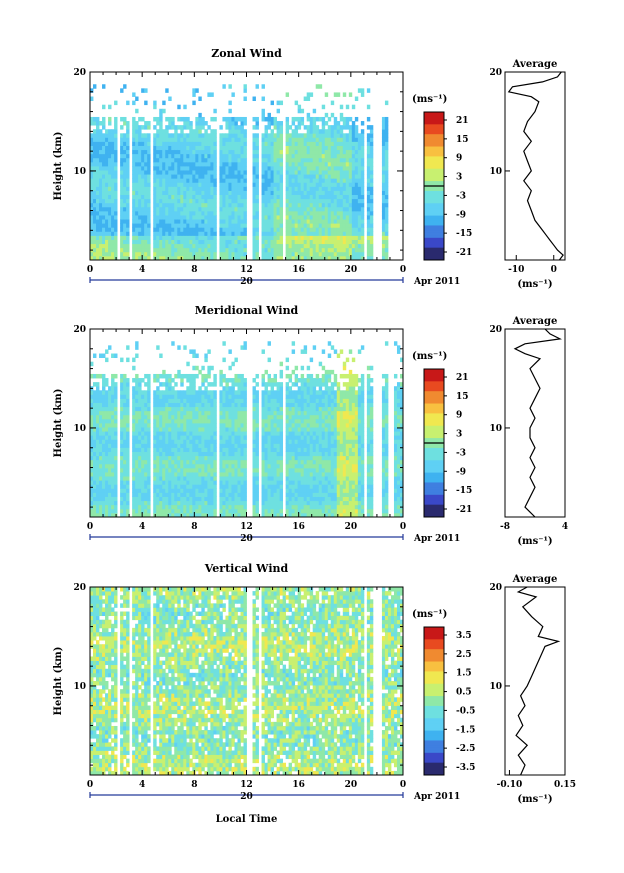  Describe the element at coordinates (79, 588) in the screenshot. I see `vertical-ytick-label: 20` at that location.